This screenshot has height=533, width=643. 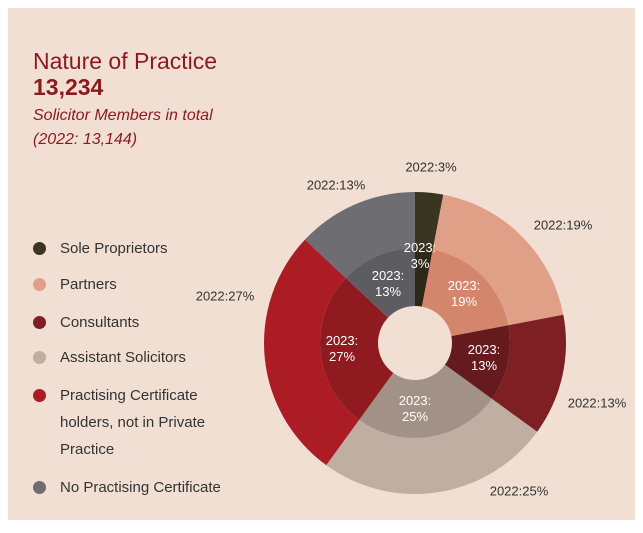 What do you see at coordinates (123, 357) in the screenshot?
I see `legend-label: Assistant Solicitors` at bounding box center [123, 357].